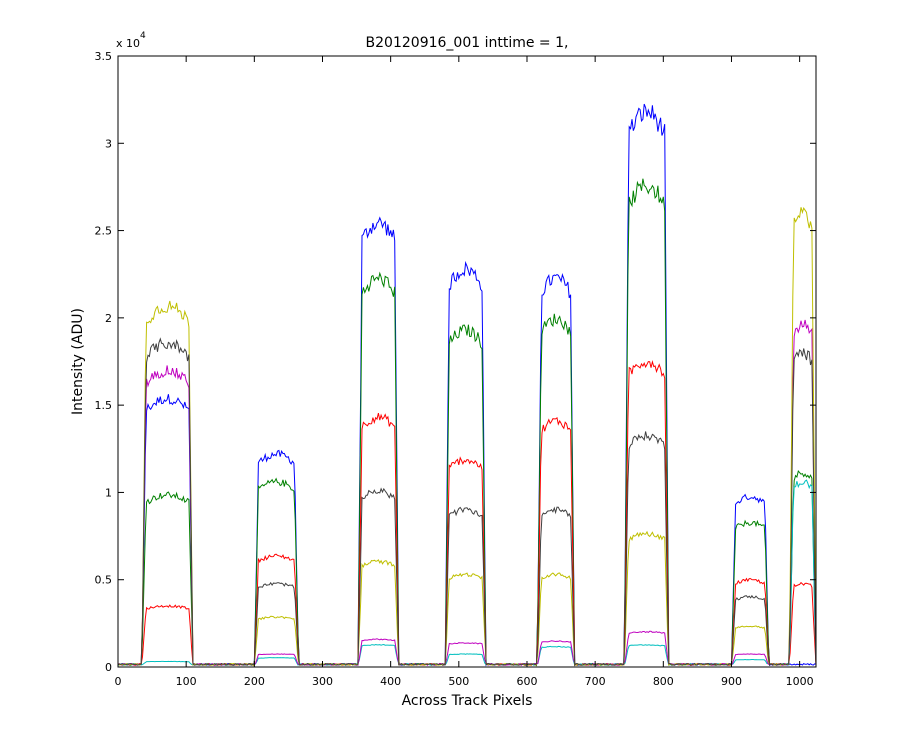 Image resolution: width=900 pixels, height=754 pixels. I want to click on x-tick-label: 800, so click(663, 681).